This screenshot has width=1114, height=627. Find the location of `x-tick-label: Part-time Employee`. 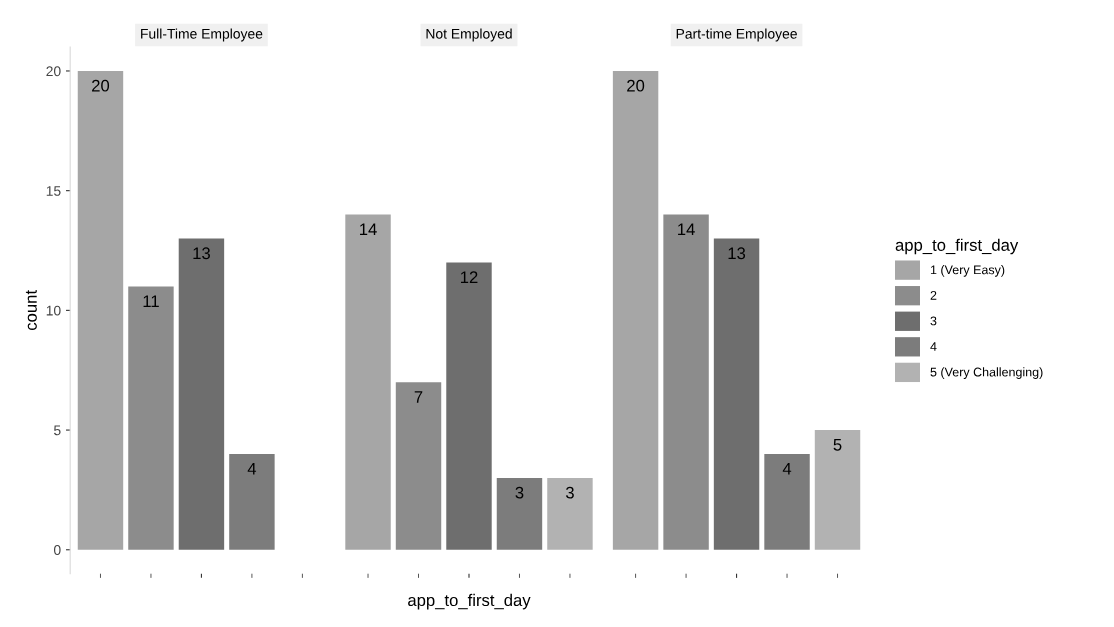

x-tick-label: Part-time Employee is located at coordinates (736, 35).